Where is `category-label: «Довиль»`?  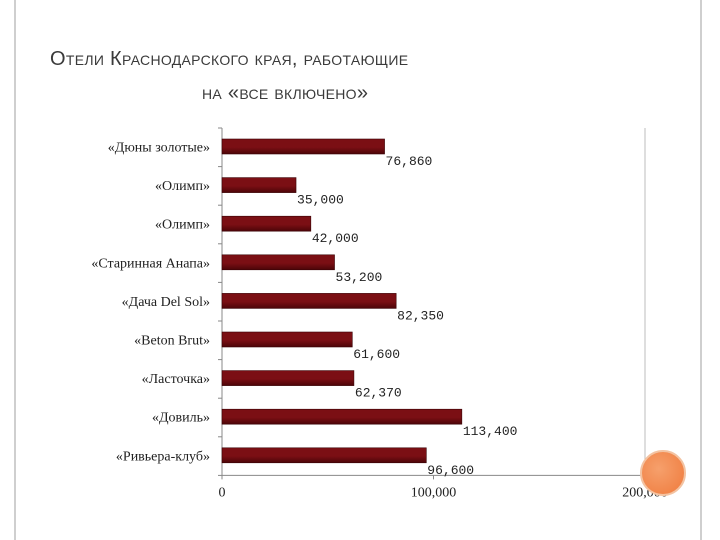
category-label: «Довиль» is located at coordinates (181, 418).